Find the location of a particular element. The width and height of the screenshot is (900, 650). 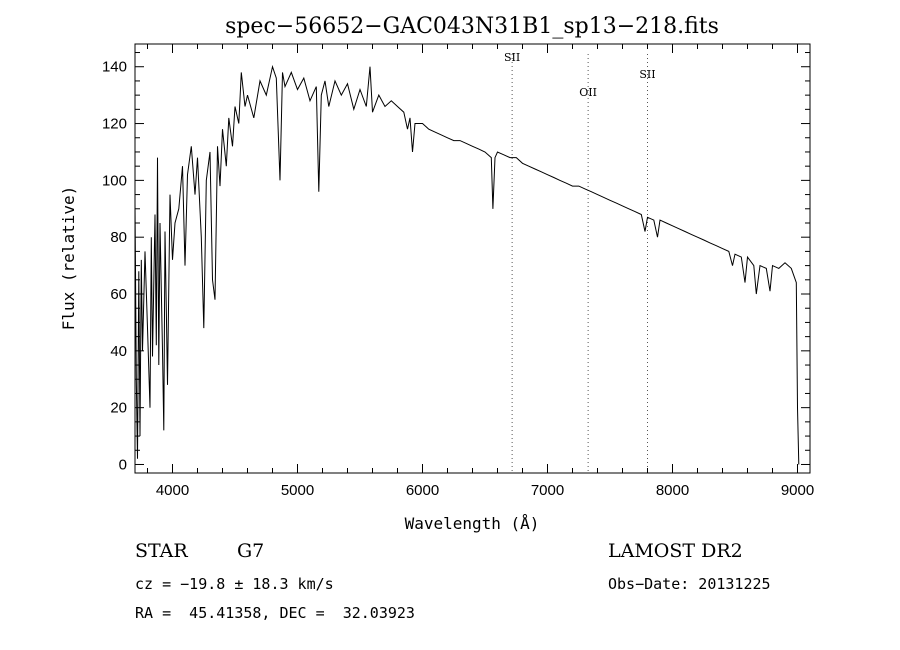

y-tick-label: 120 is located at coordinates (114, 124).